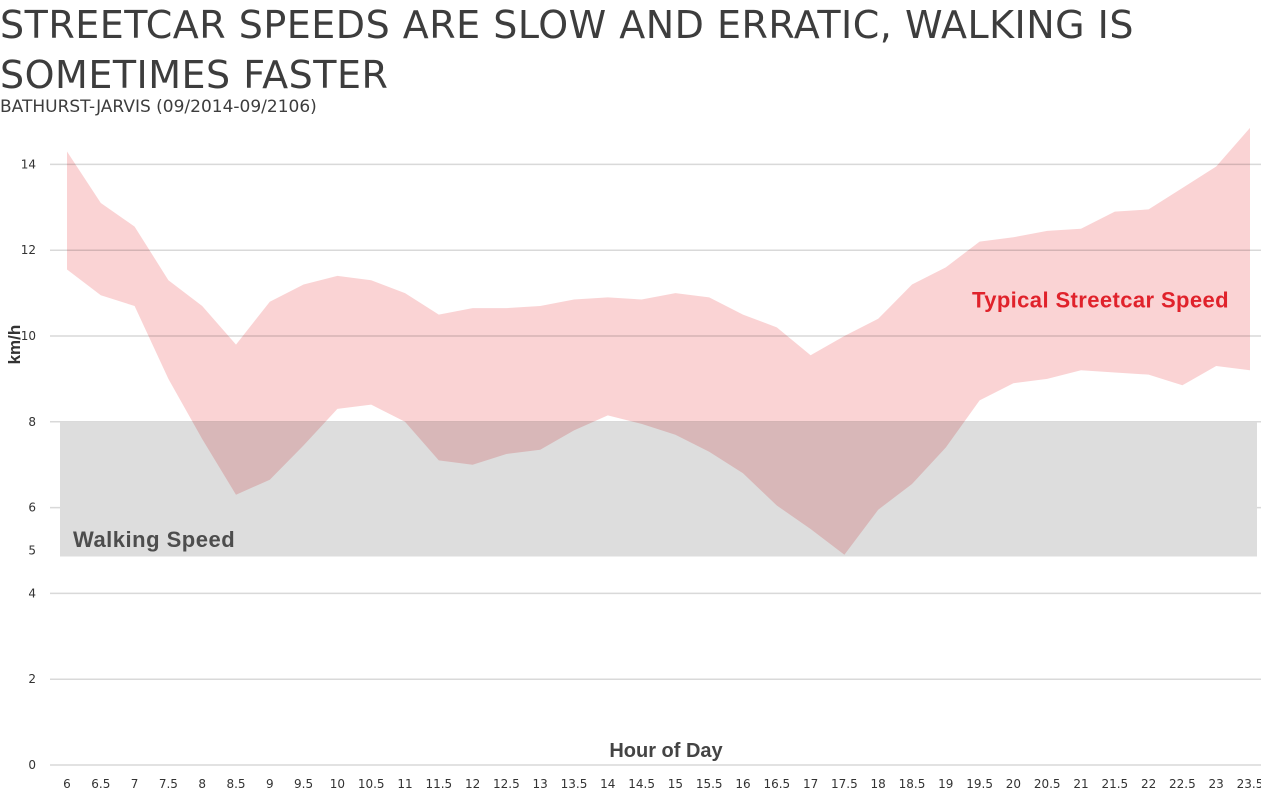  What do you see at coordinates (1047, 784) in the screenshot?
I see `x-tick-label: 20.5` at bounding box center [1047, 784].